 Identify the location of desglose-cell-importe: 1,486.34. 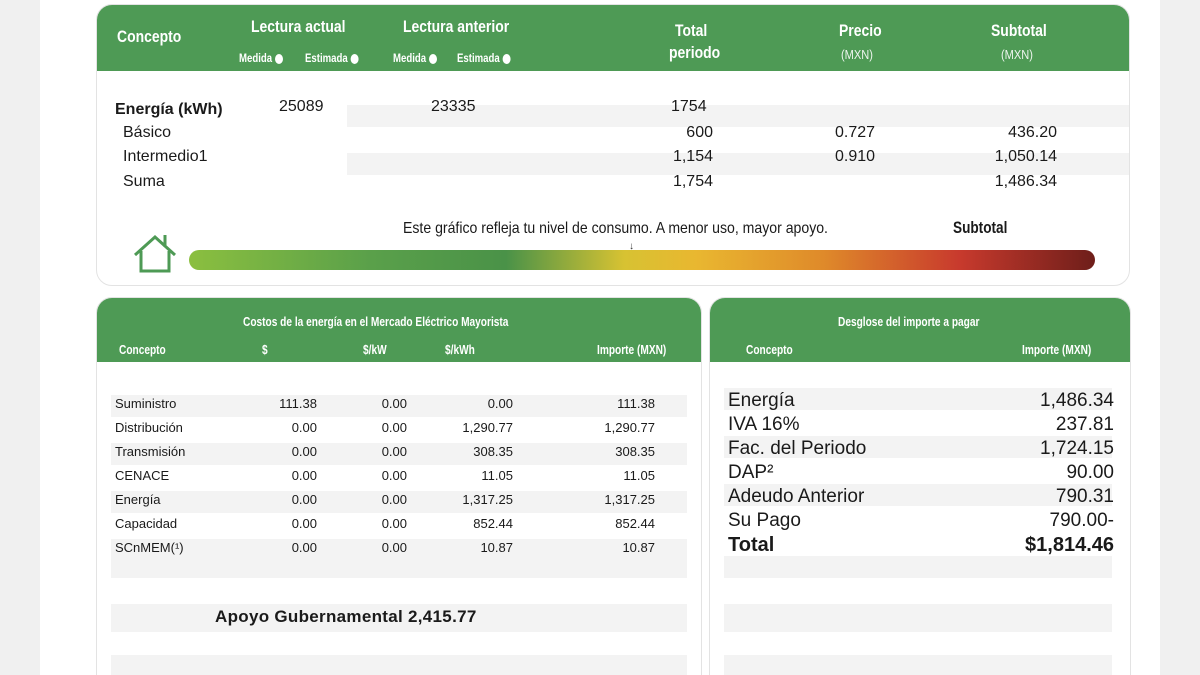
(1077, 400).